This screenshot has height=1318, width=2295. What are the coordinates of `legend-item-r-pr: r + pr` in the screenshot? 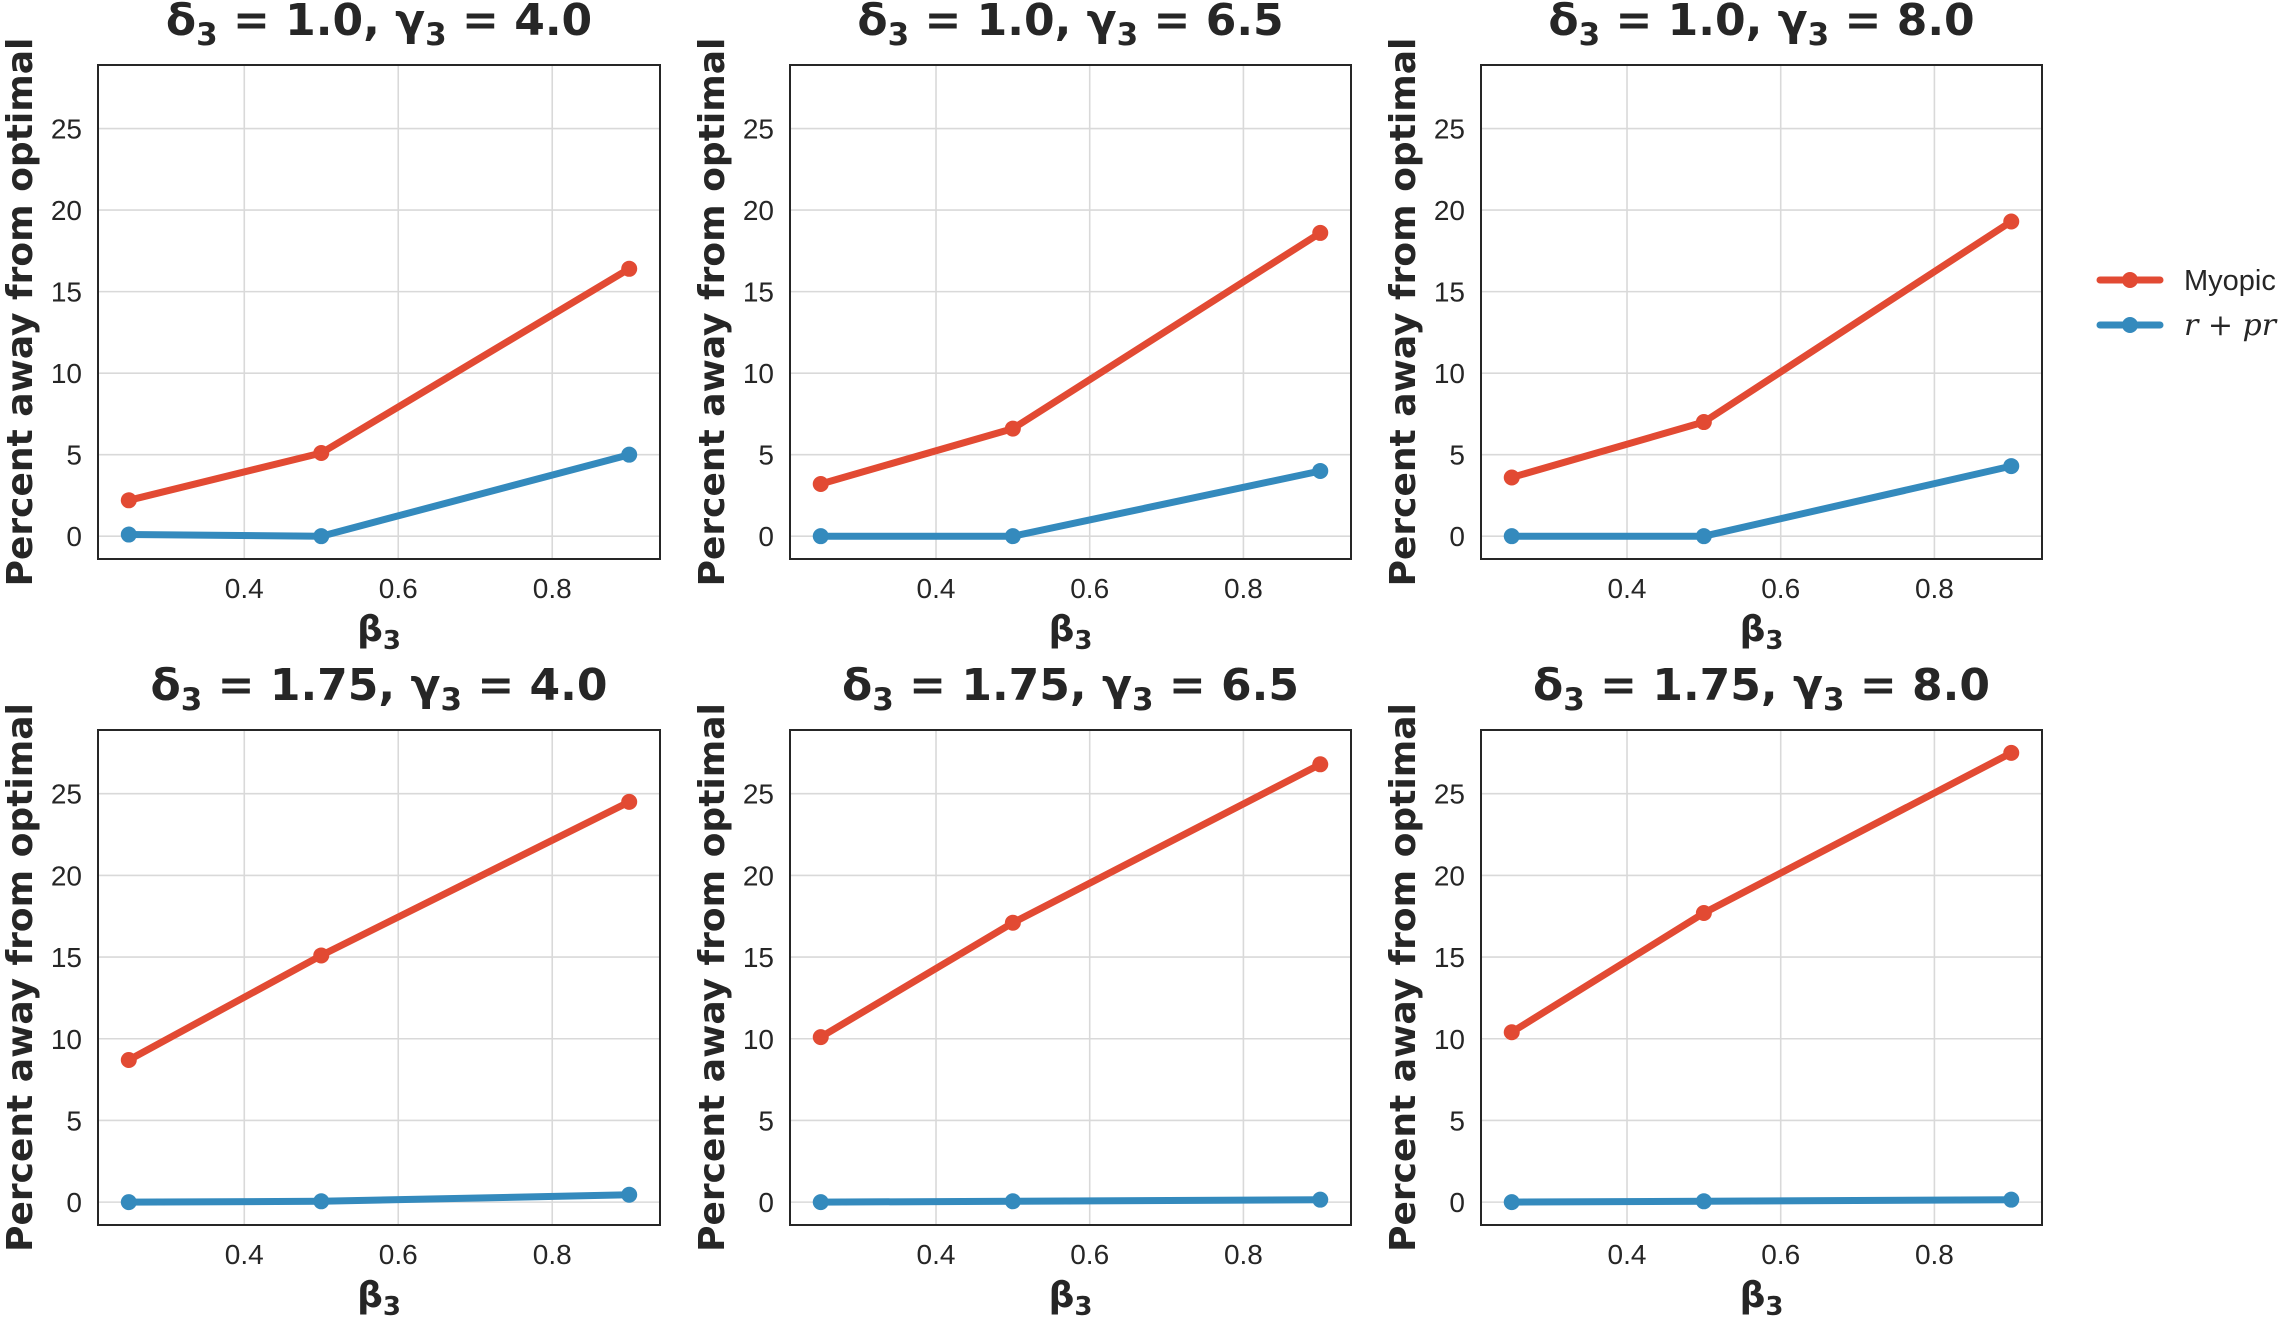 It's located at (2187, 325).